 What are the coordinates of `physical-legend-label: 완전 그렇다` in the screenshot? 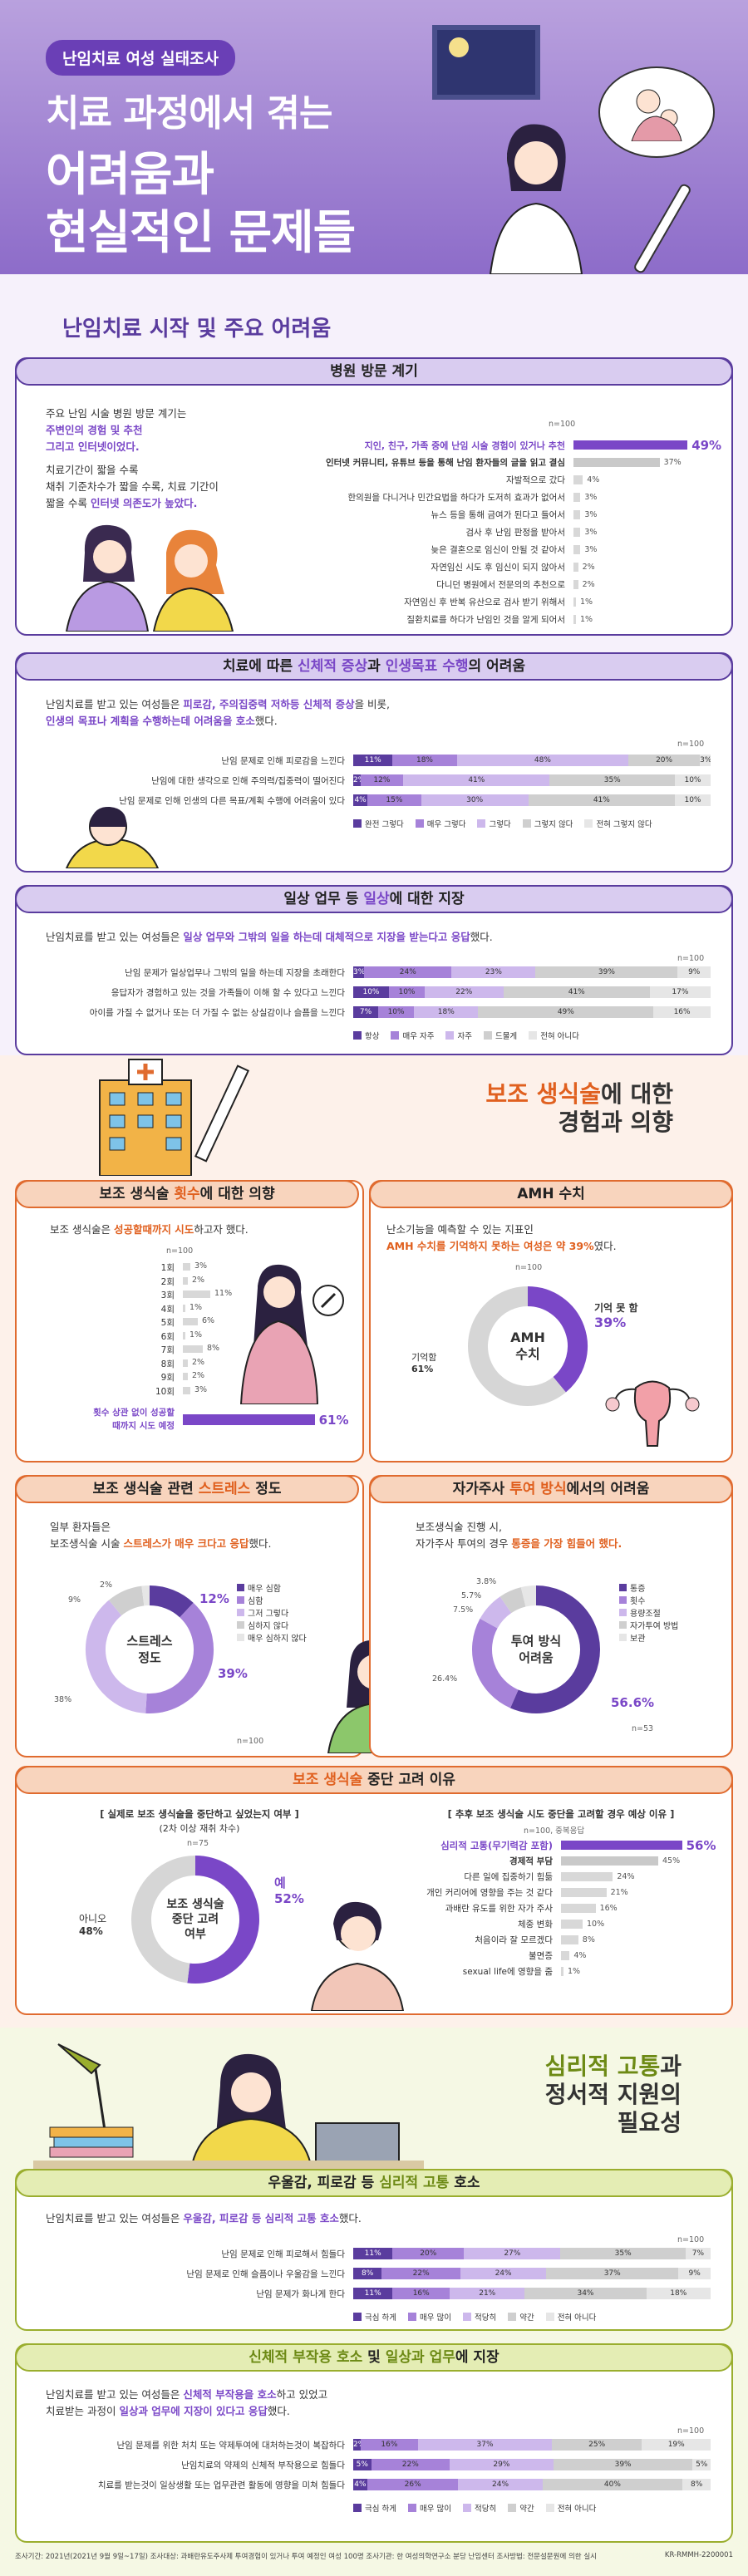 It's located at (384, 824).